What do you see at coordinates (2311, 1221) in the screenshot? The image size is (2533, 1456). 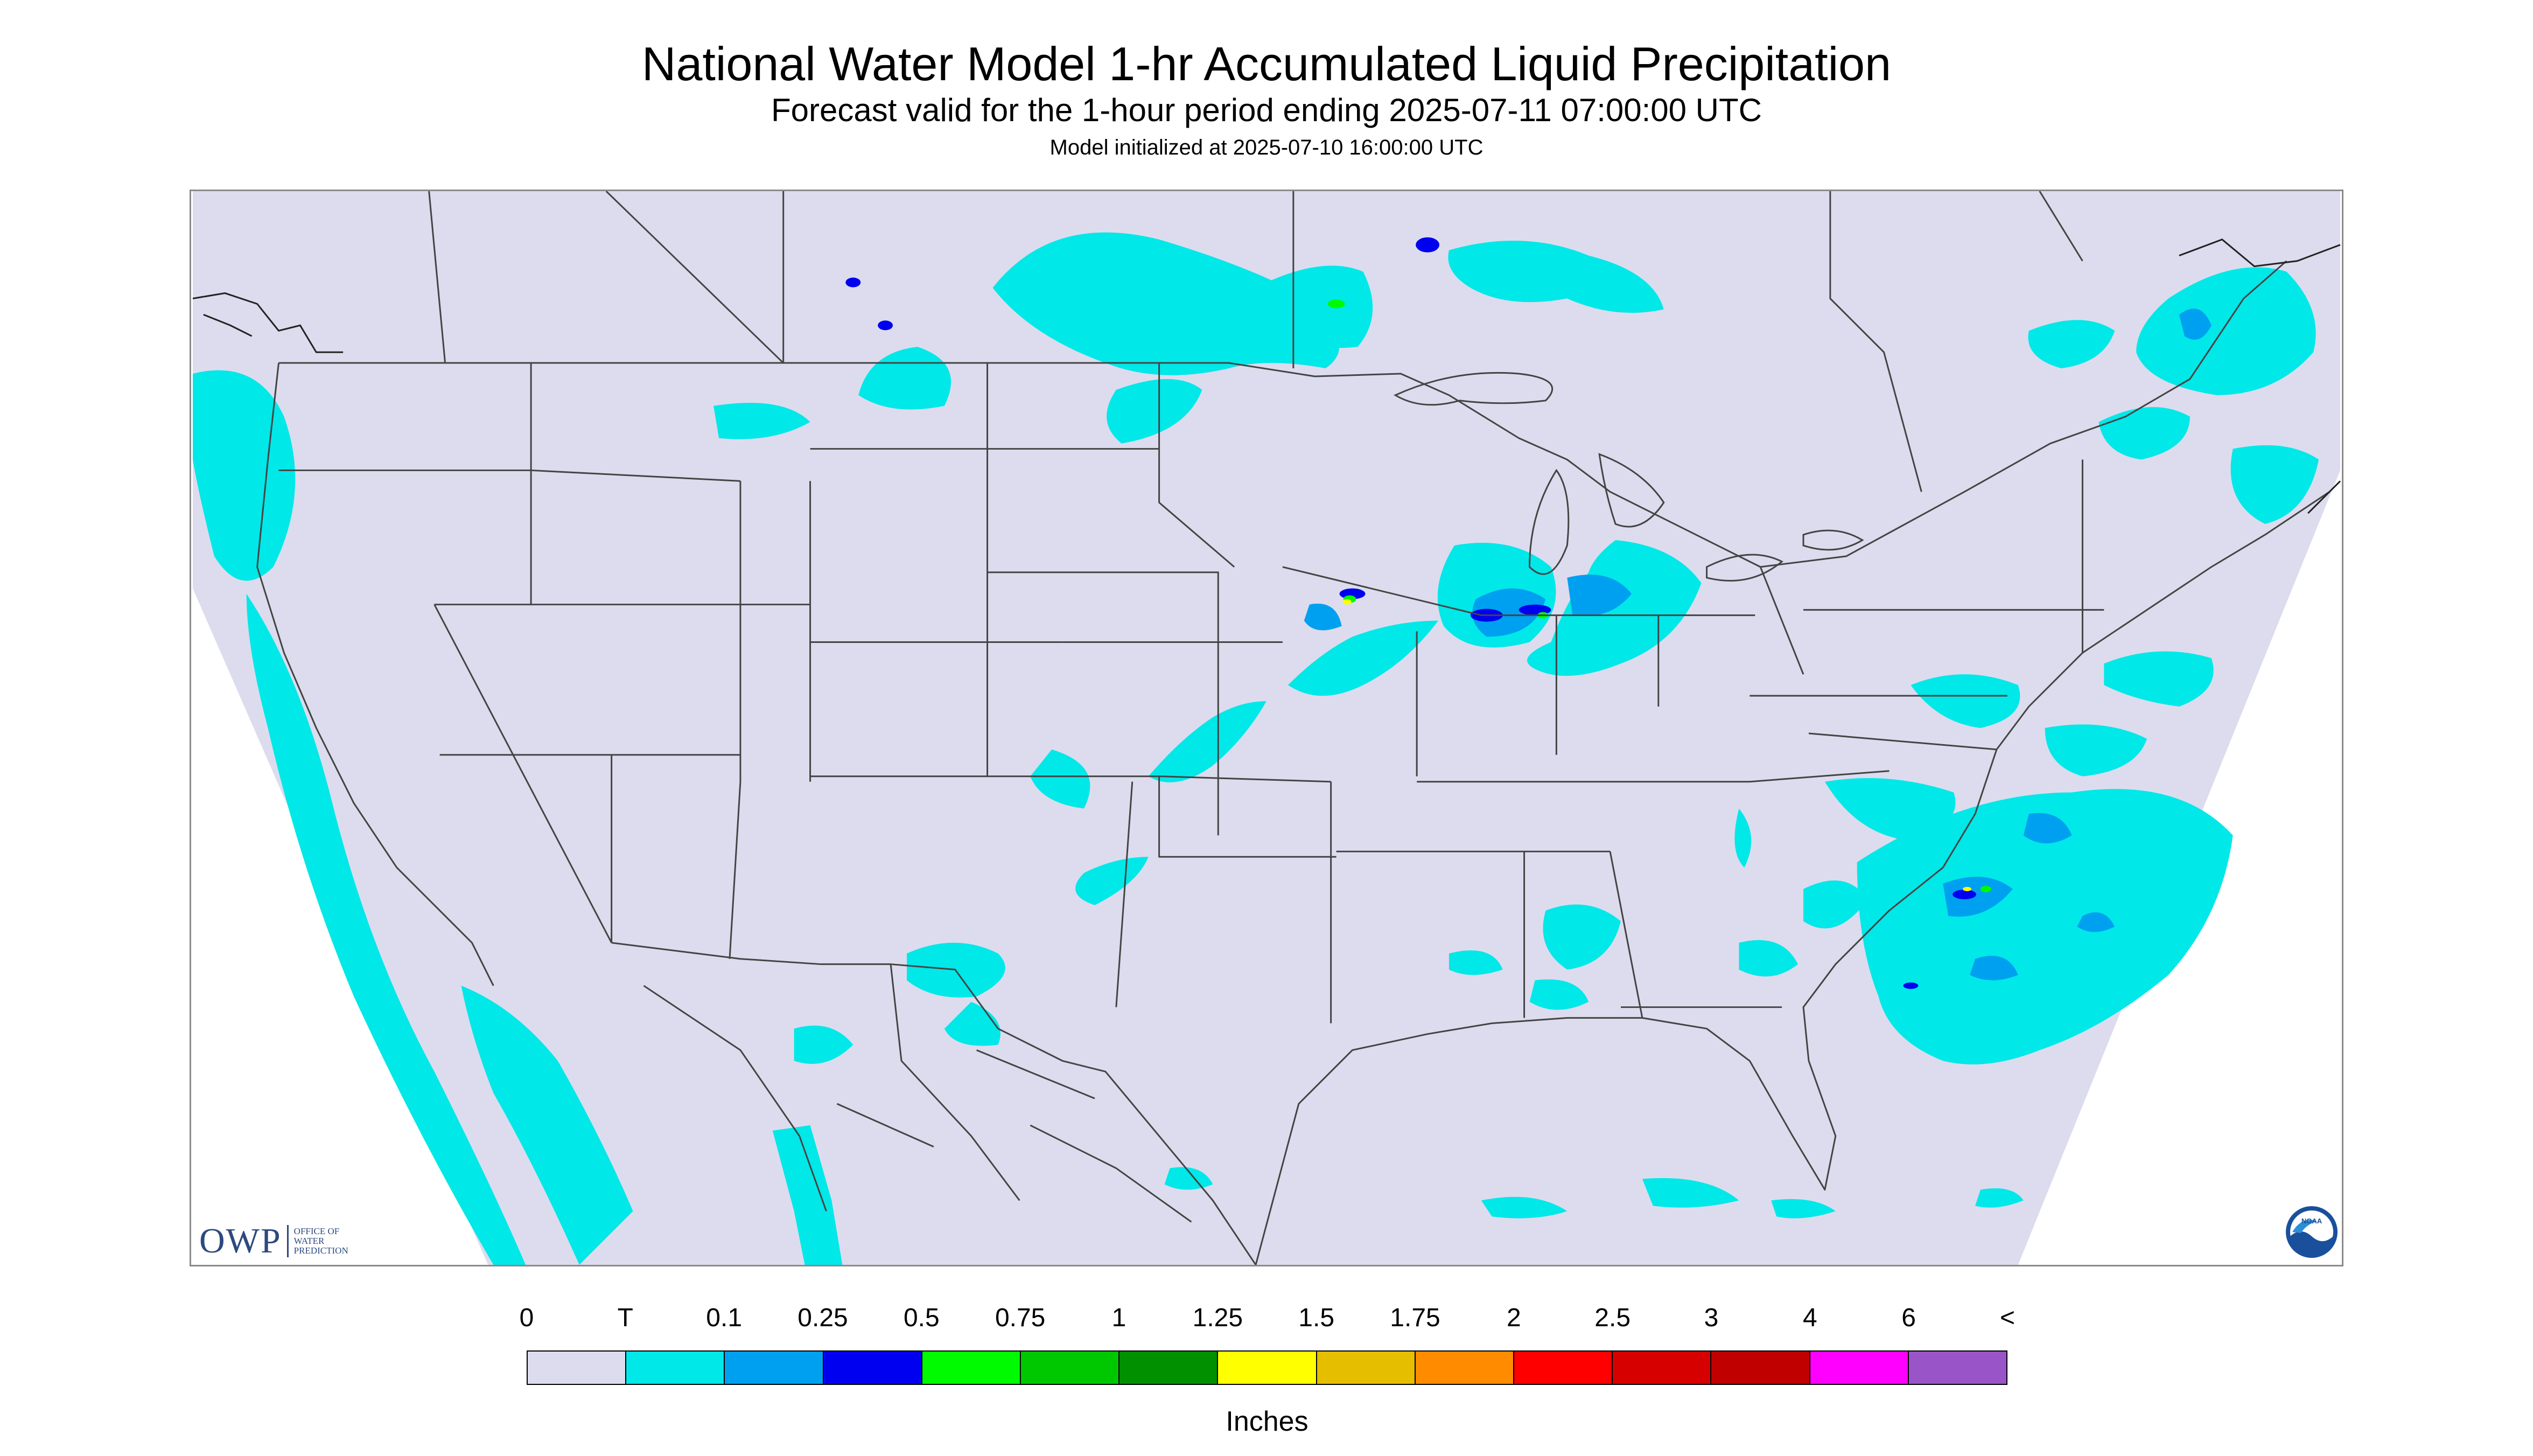 I see `noaa-logo-text: NOAA` at bounding box center [2311, 1221].